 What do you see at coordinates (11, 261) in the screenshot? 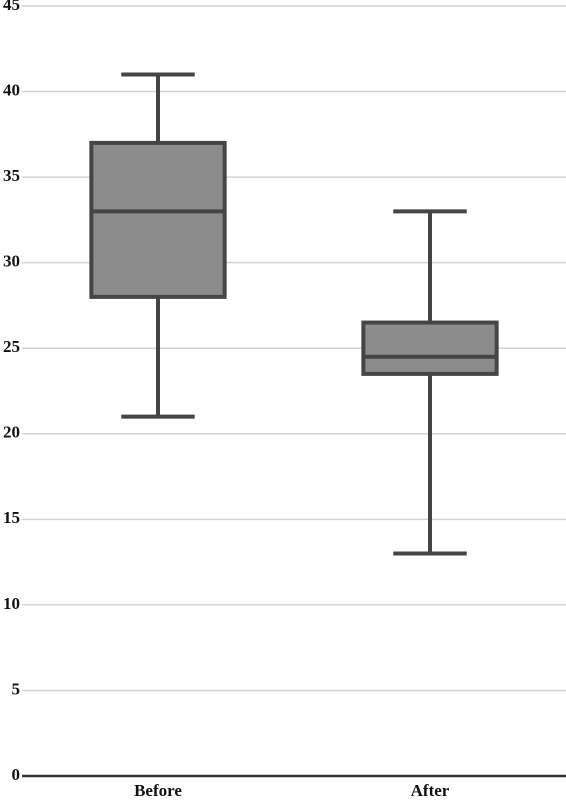
I see `y-tick-label: 30` at bounding box center [11, 261].